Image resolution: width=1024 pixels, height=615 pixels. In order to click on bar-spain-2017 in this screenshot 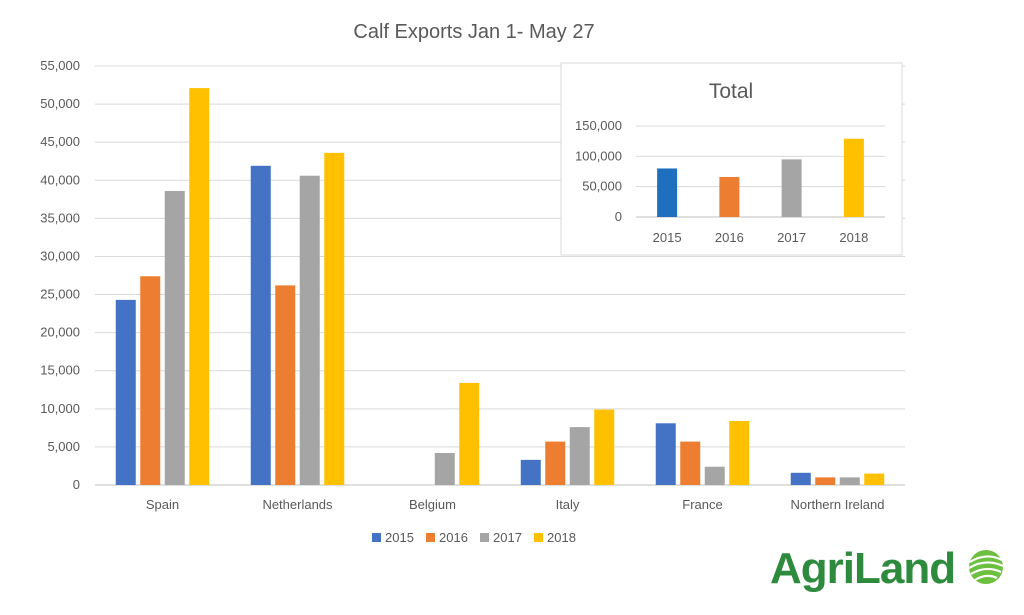, I will do `click(174, 338)`.